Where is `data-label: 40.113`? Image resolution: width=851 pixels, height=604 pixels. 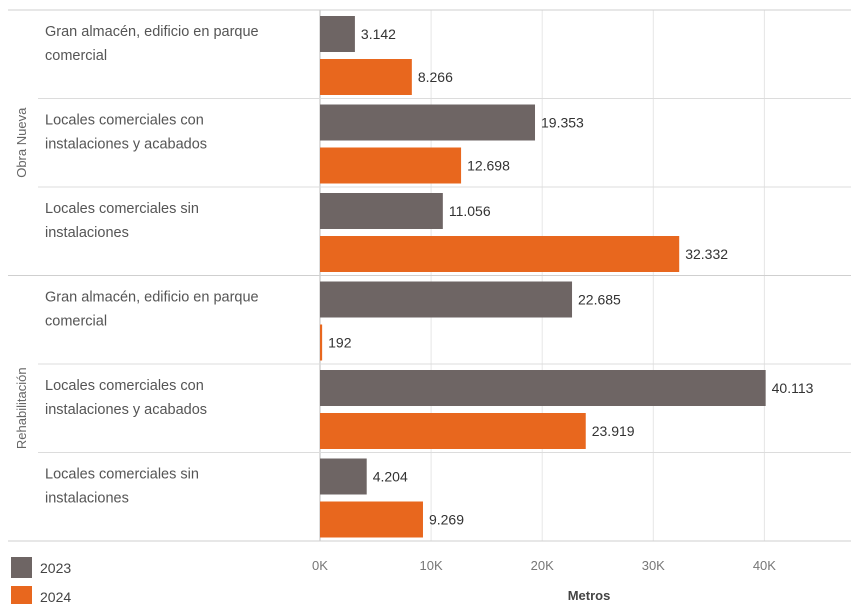 data-label: 40.113 is located at coordinates (793, 388).